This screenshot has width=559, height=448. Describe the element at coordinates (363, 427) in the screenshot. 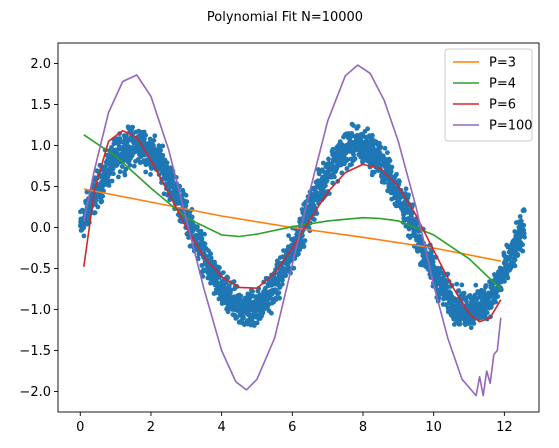

I see `x-tick-label: 8` at that location.